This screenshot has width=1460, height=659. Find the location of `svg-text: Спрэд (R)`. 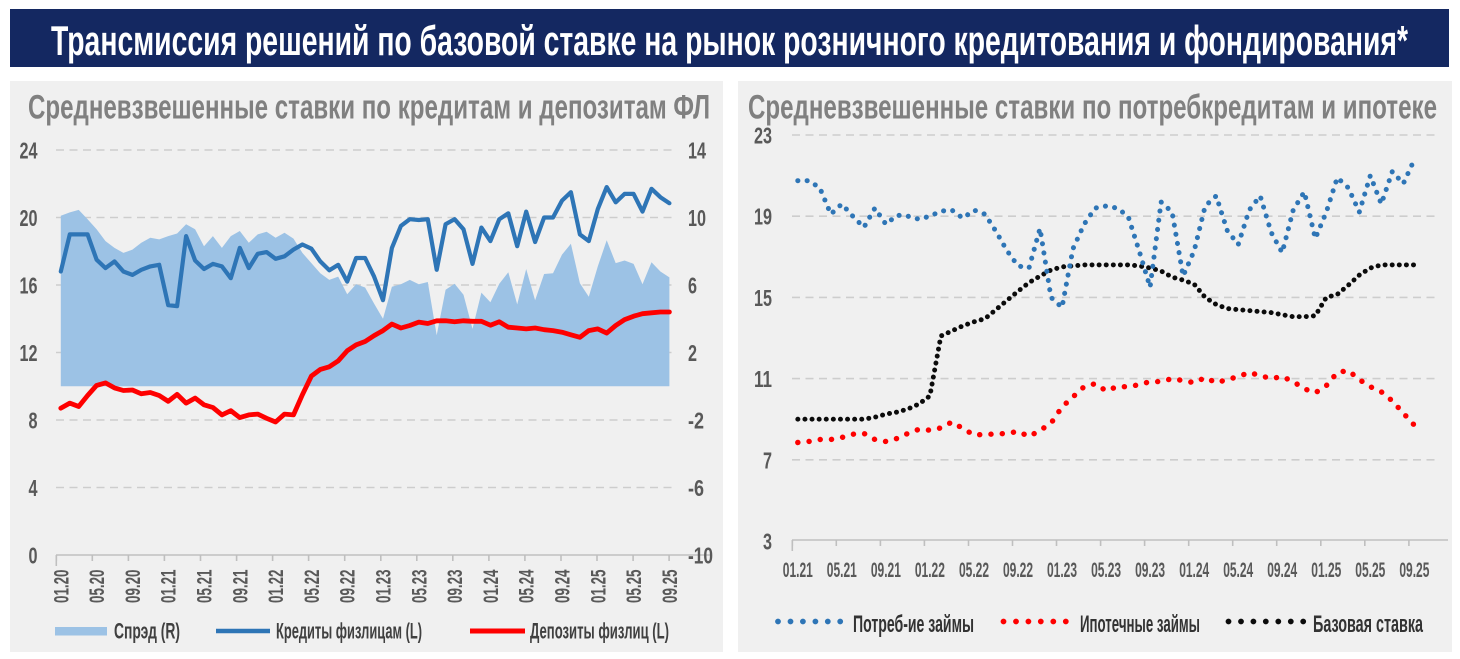

svg-text: Спрэд (R) is located at coordinates (147, 631).